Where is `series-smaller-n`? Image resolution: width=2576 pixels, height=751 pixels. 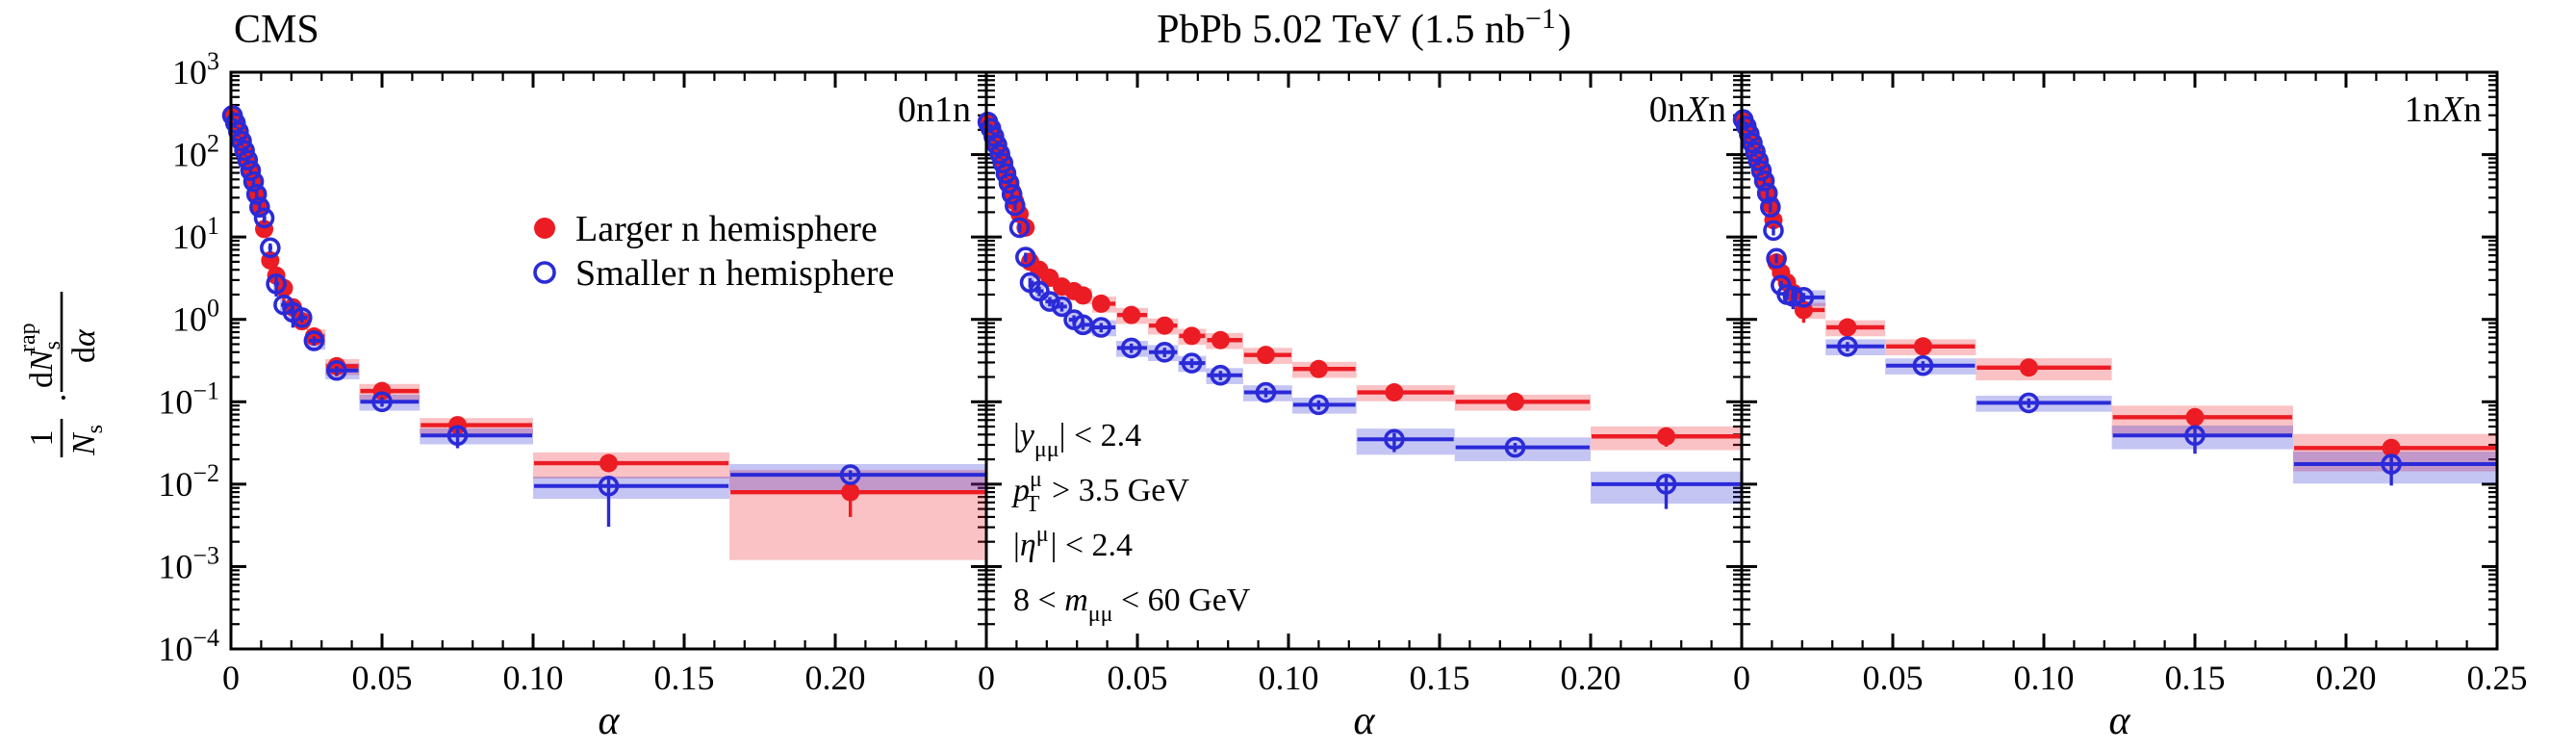
series-smaller-n is located at coordinates (2114, 298).